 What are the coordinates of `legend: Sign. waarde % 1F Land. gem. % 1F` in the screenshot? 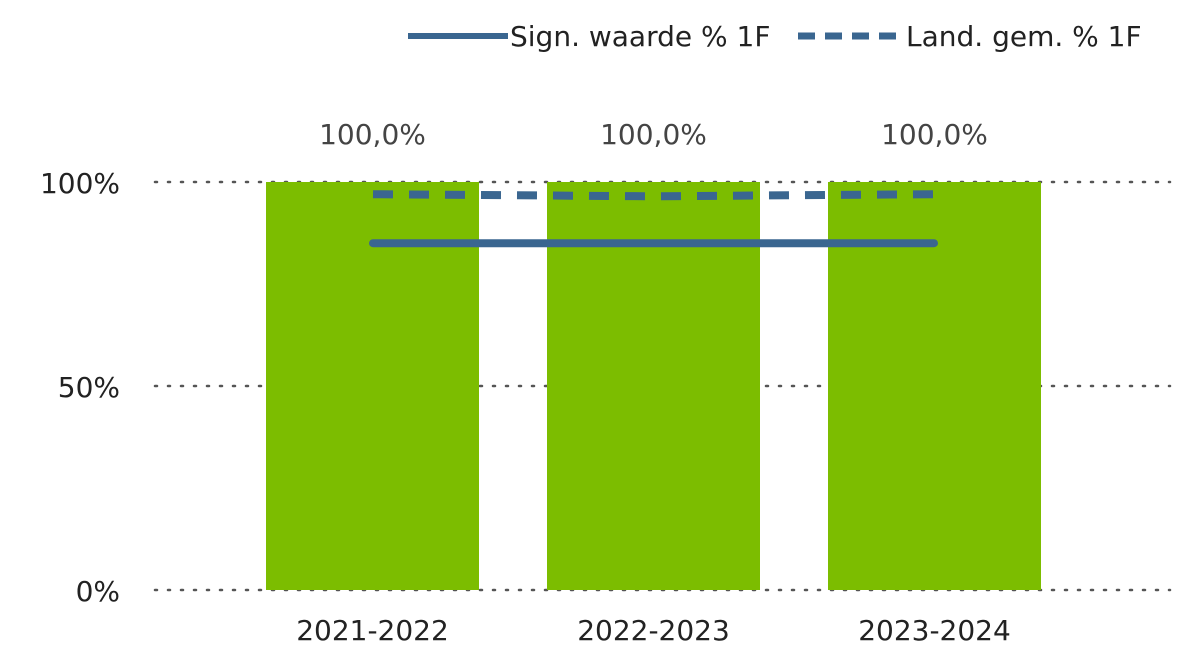 It's located at (775, 36).